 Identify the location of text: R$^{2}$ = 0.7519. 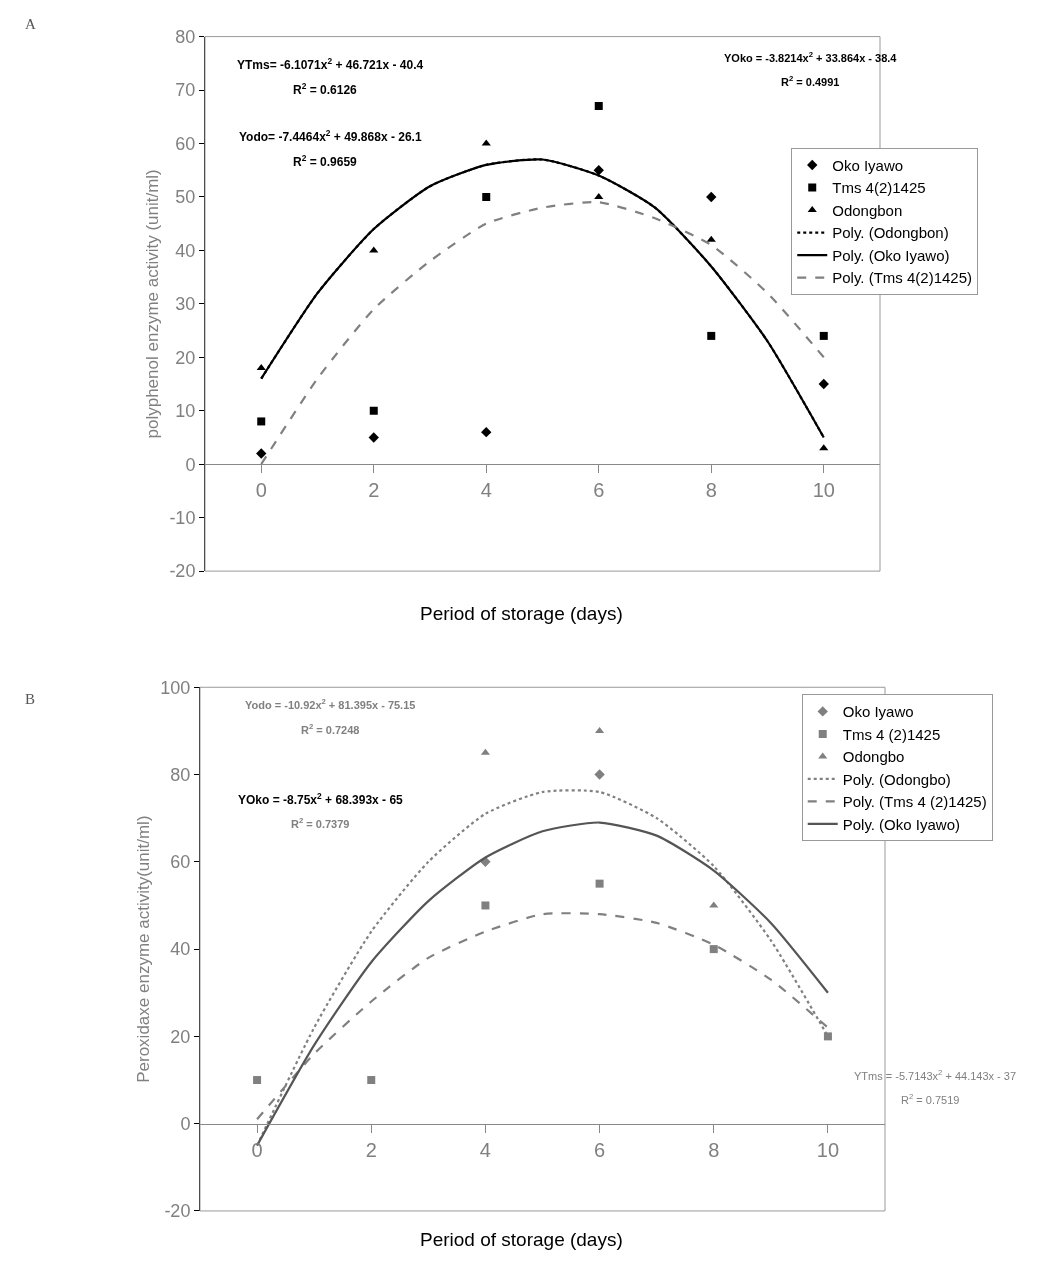
(930, 1099).